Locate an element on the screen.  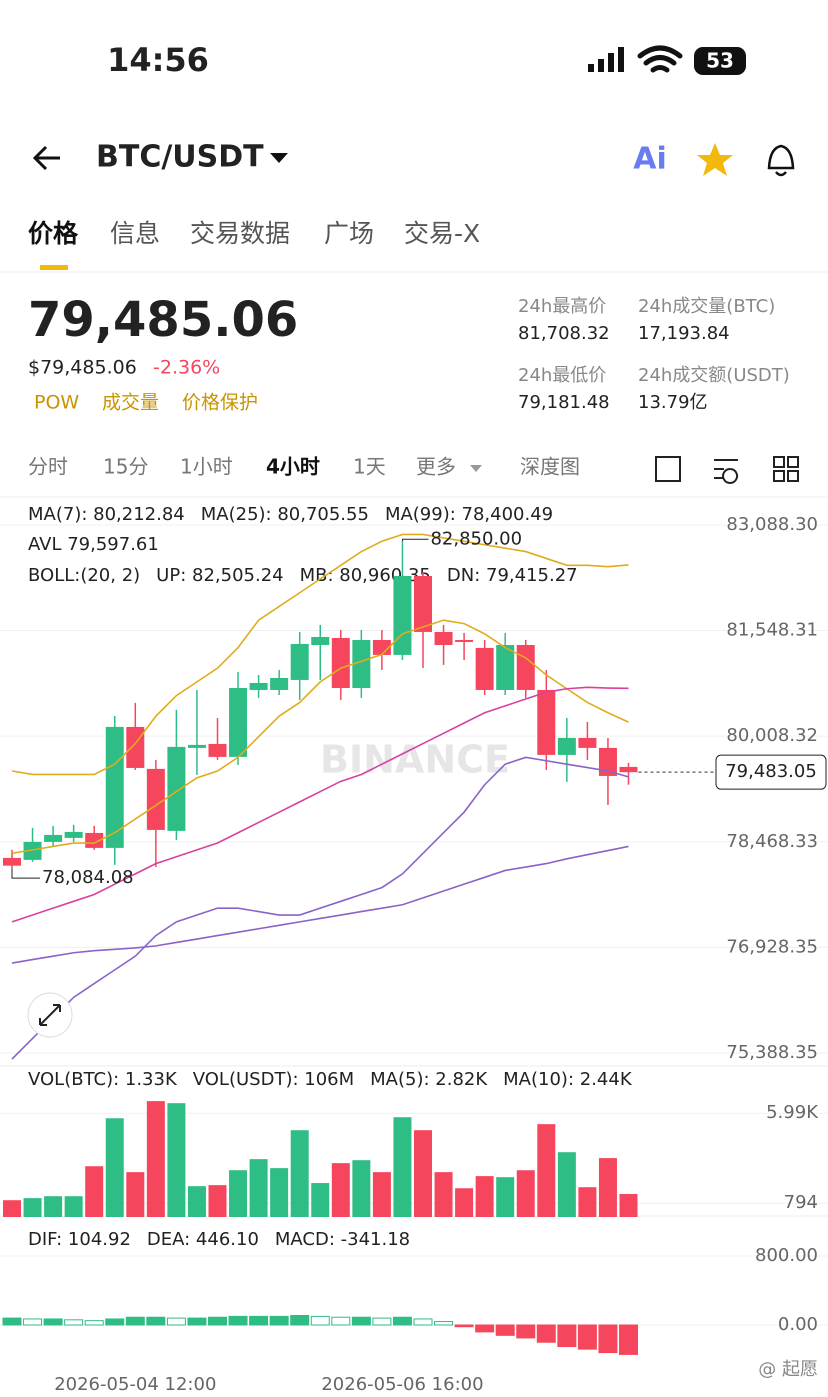
y-tick-label: 80,008.32 is located at coordinates (772, 735).